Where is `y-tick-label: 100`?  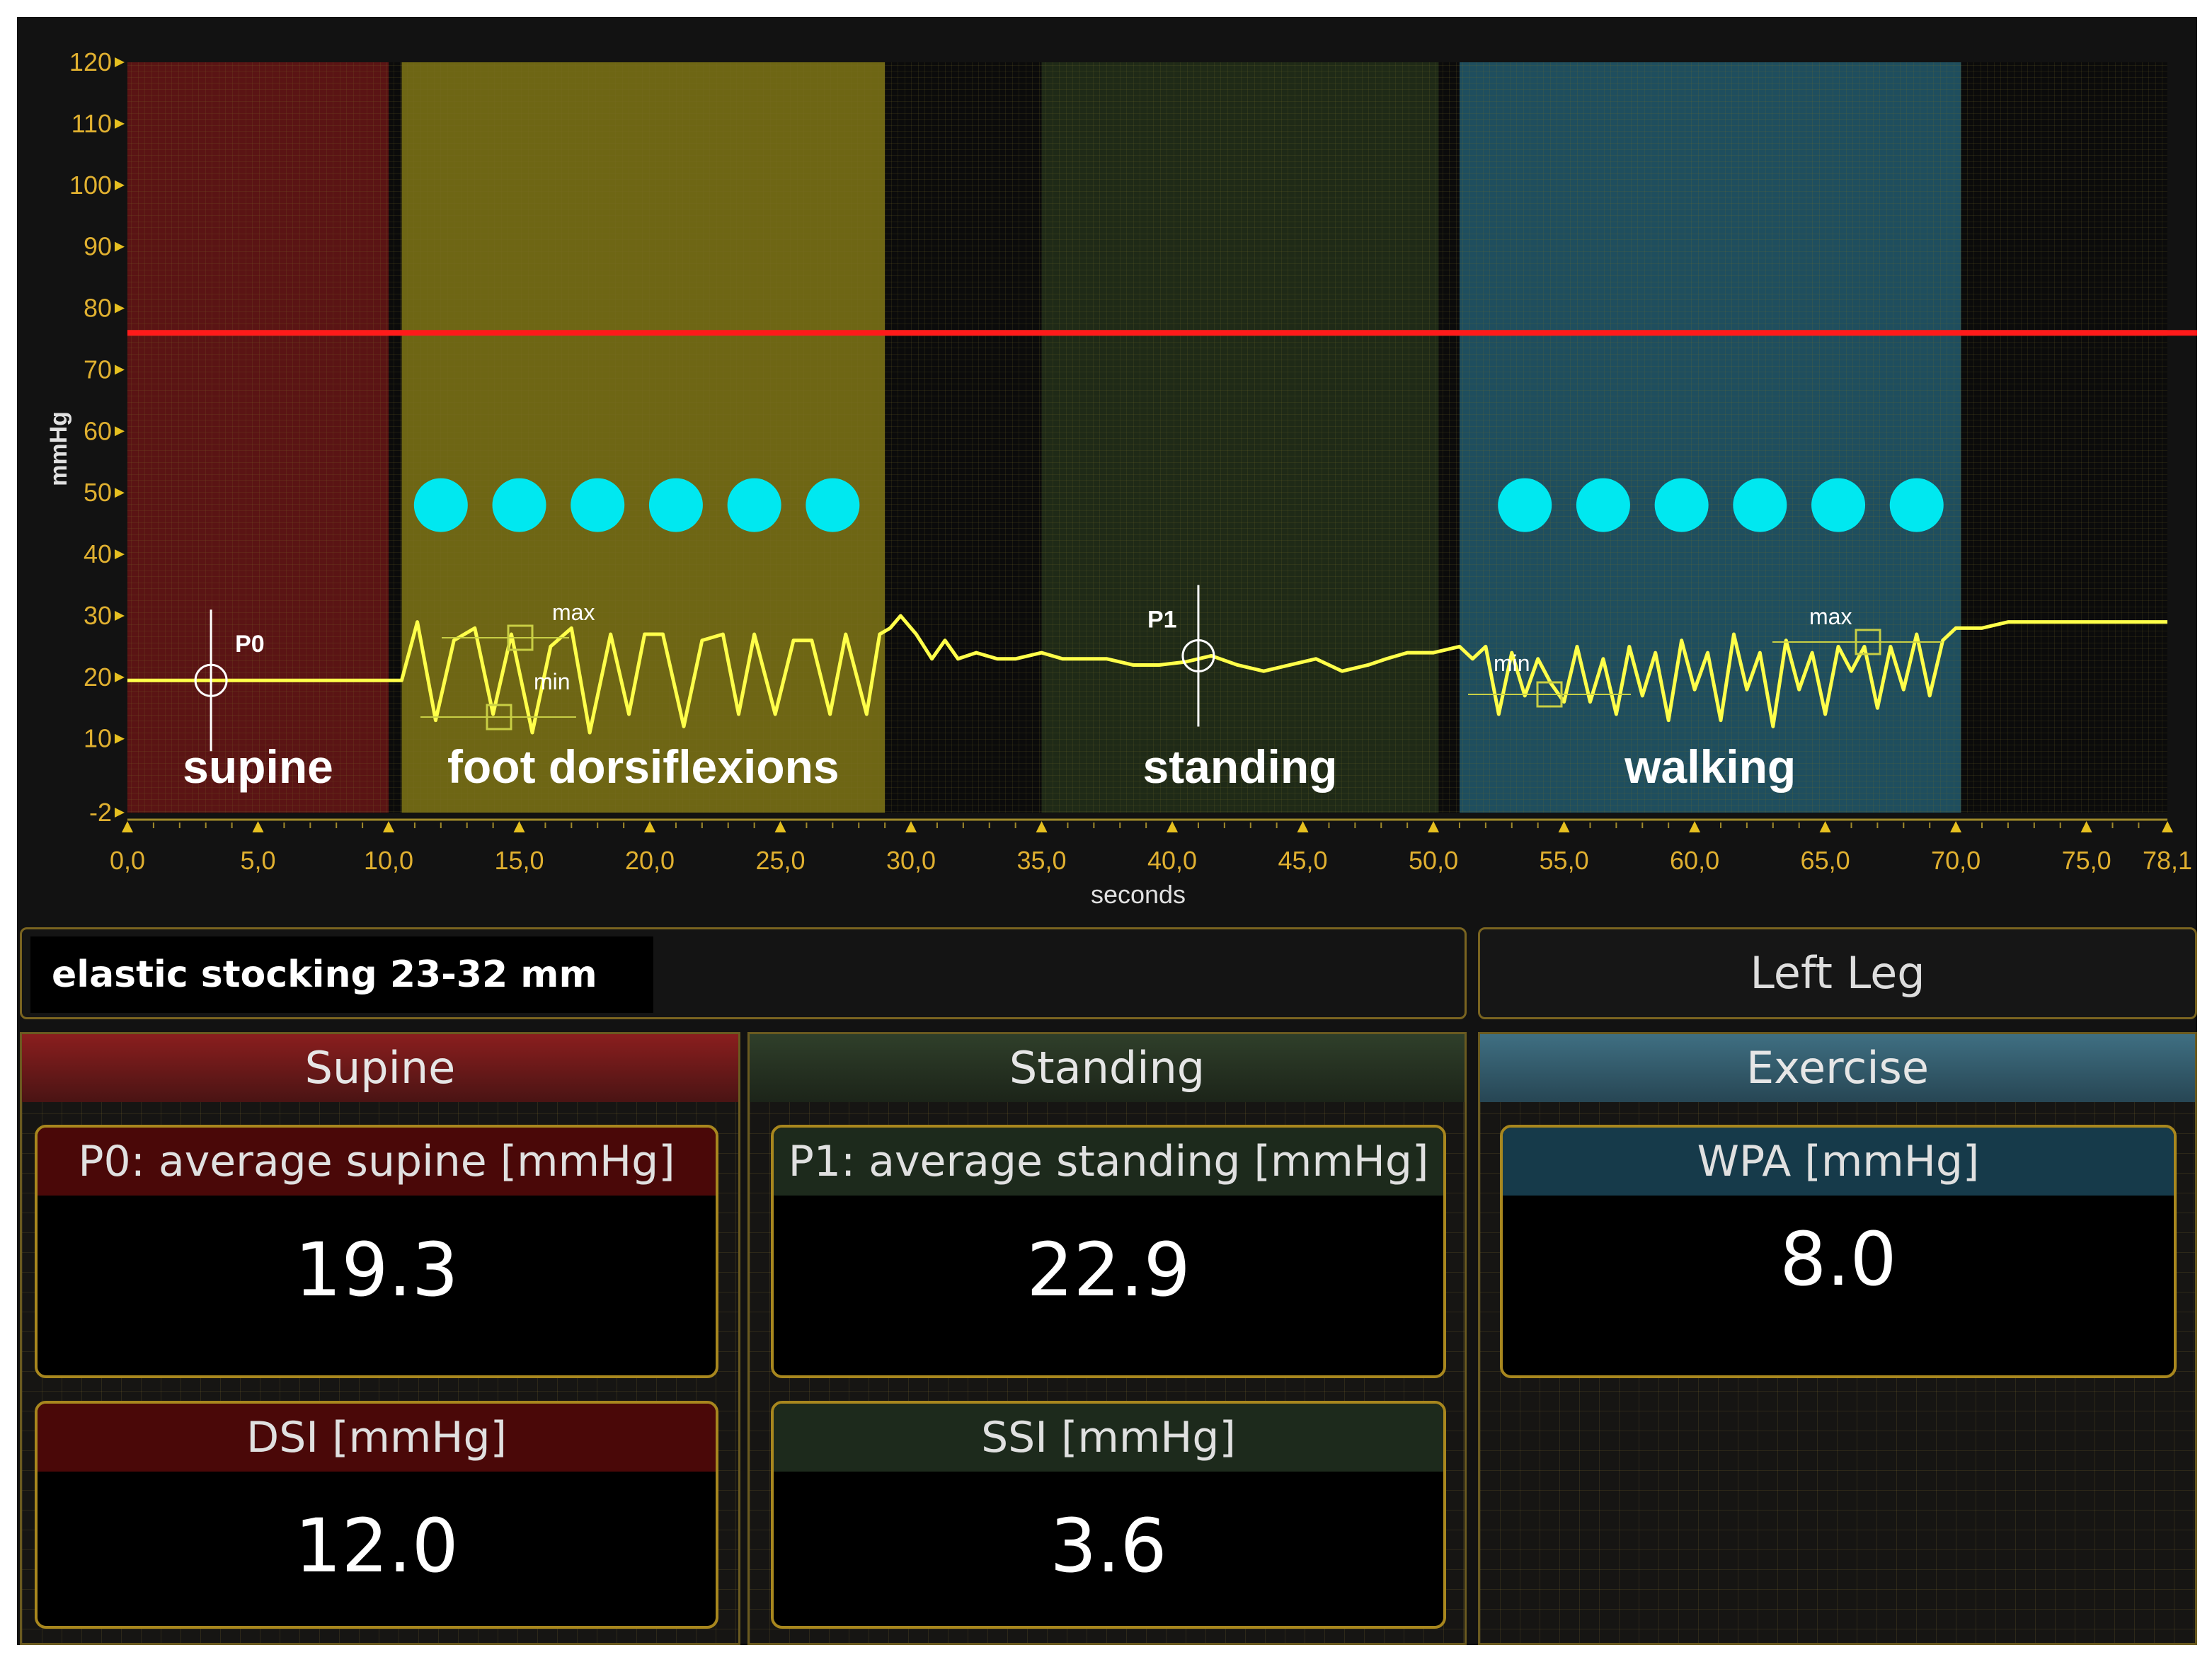 y-tick-label: 100 is located at coordinates (90, 186).